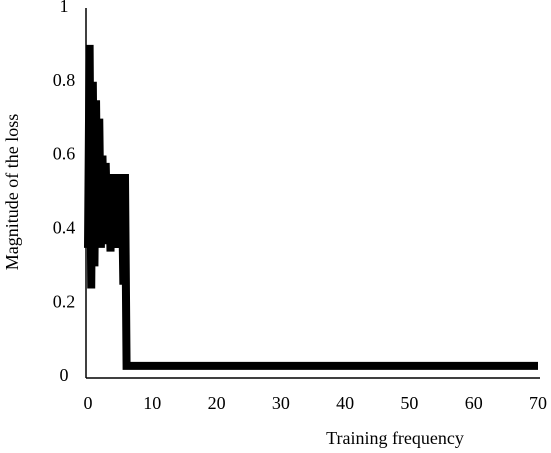  I want to click on x-tick-label: 0, so click(88, 403).